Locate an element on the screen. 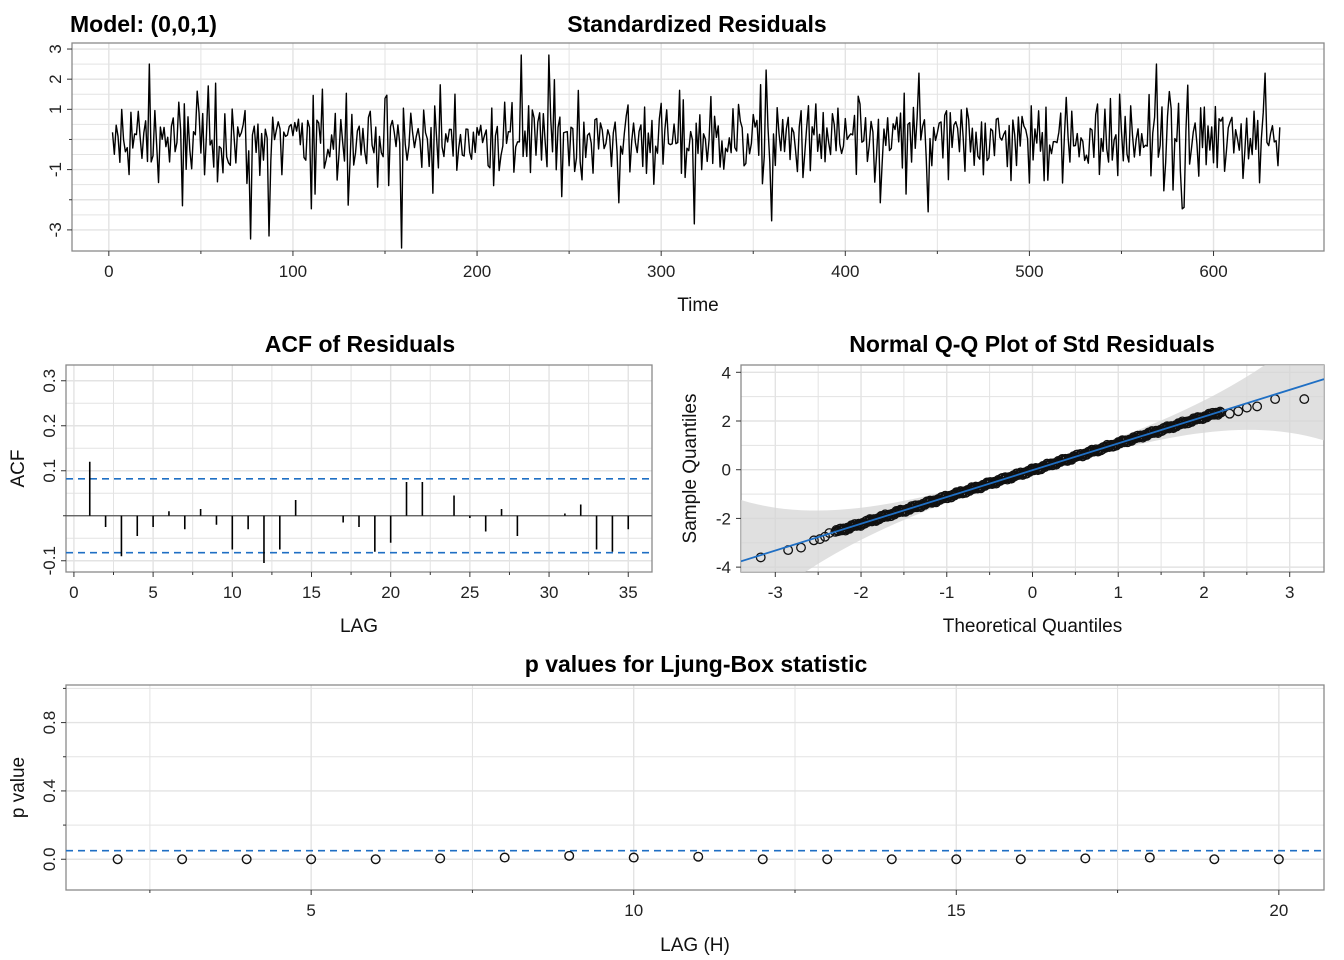  y-tick-label: 4 is located at coordinates (726, 372).